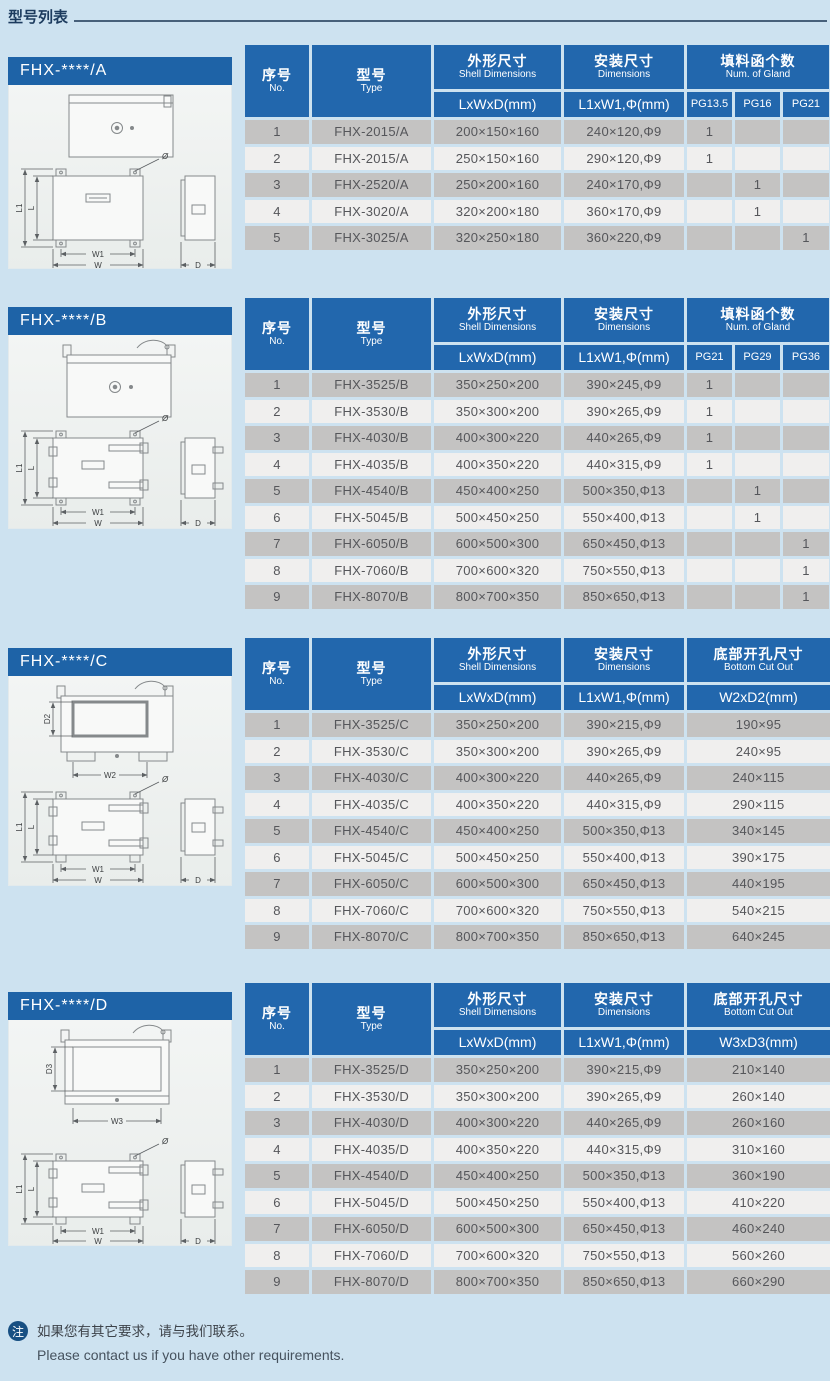 The height and width of the screenshot is (1381, 830). Describe the element at coordinates (758, 1042) in the screenshot. I see `unit-cutout: W3xD3(mm)` at that location.